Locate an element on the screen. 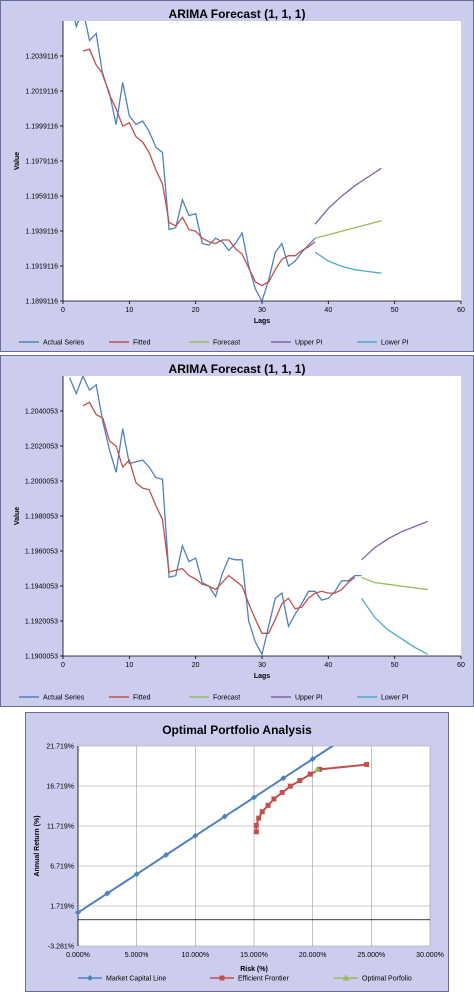 The image size is (474, 994). legend-label-market-capital-line: Market Capital Line is located at coordinates (136, 979).